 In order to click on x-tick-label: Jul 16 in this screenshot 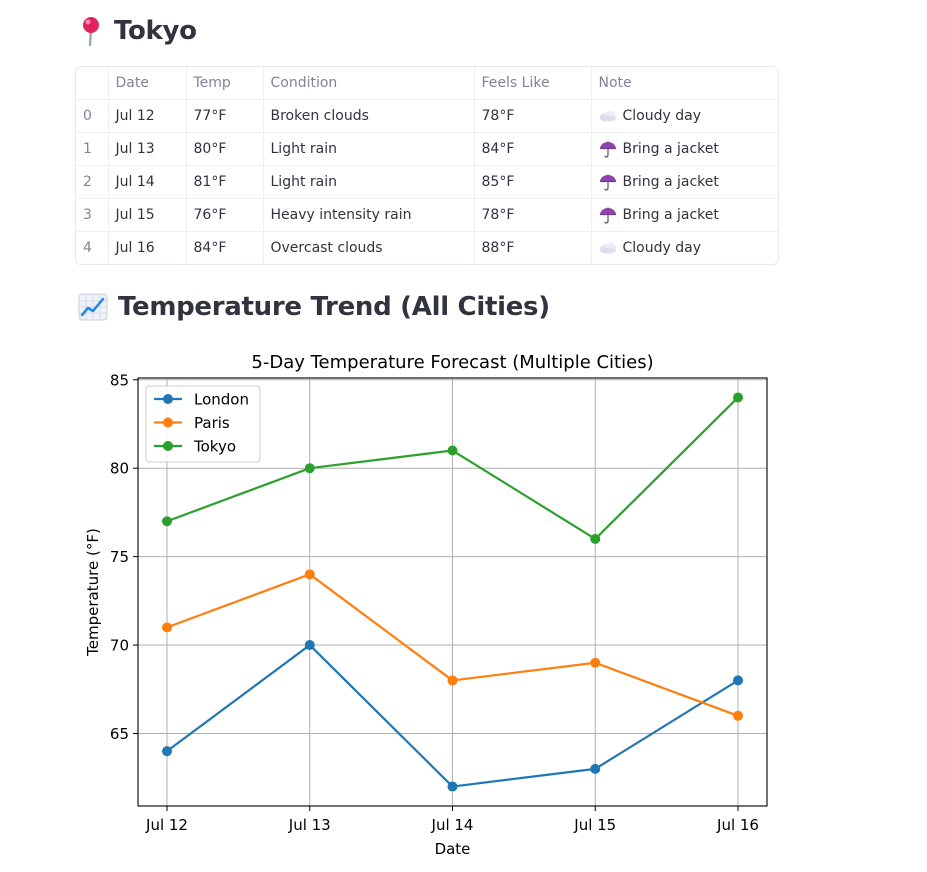, I will do `click(737, 825)`.